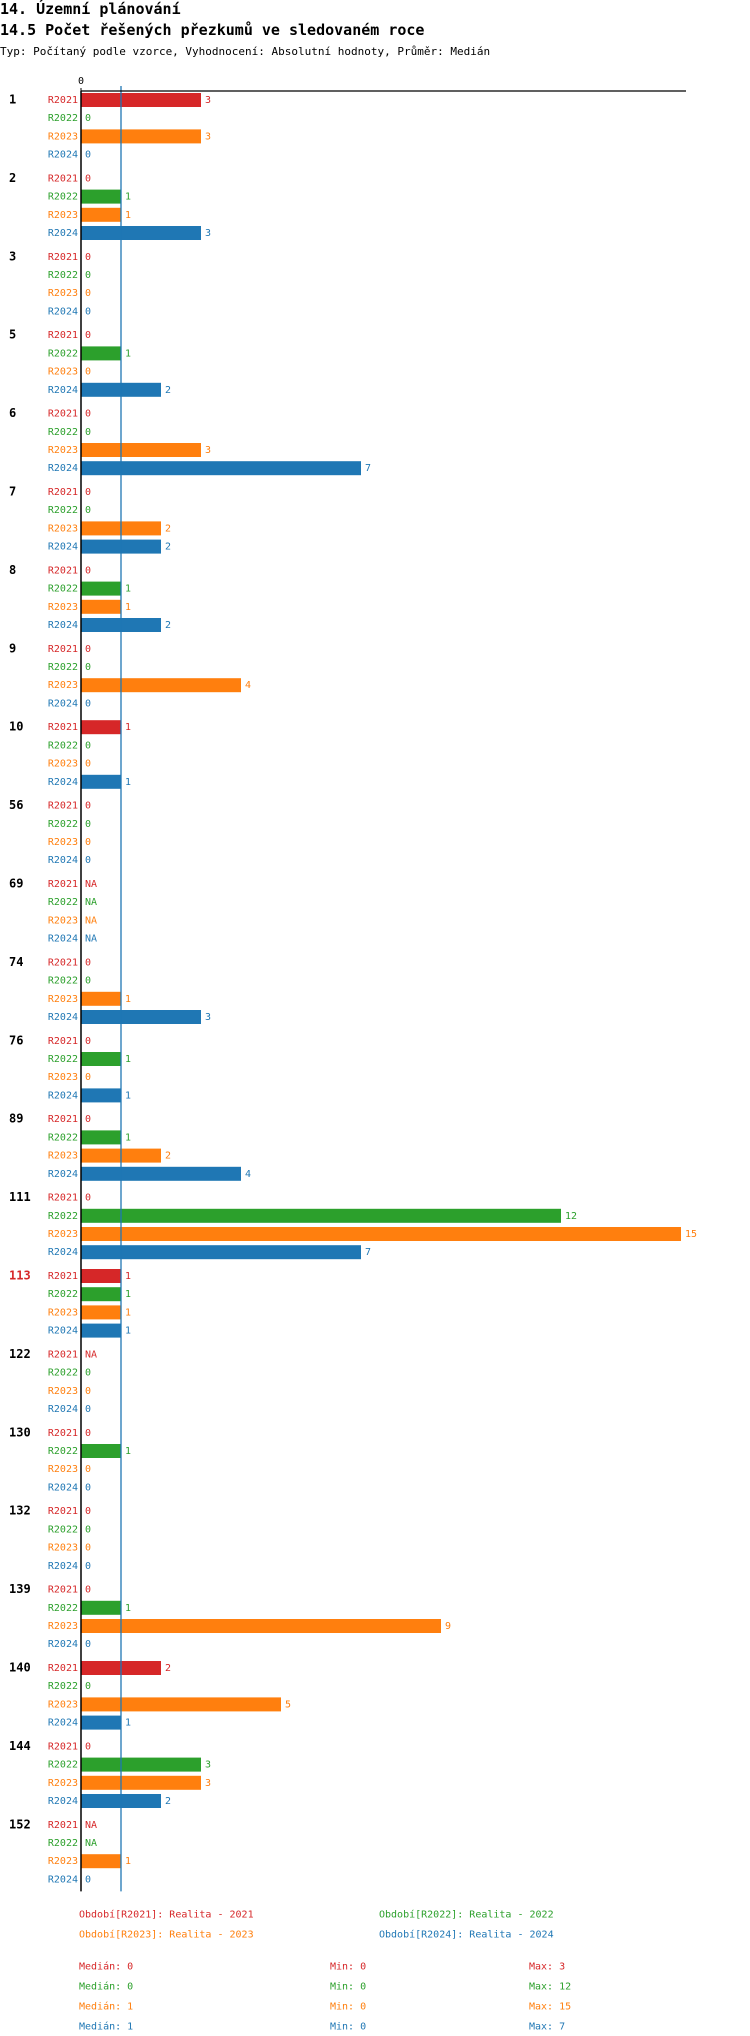  Describe the element at coordinates (12, 492) in the screenshot. I see `category-label: 7` at that location.